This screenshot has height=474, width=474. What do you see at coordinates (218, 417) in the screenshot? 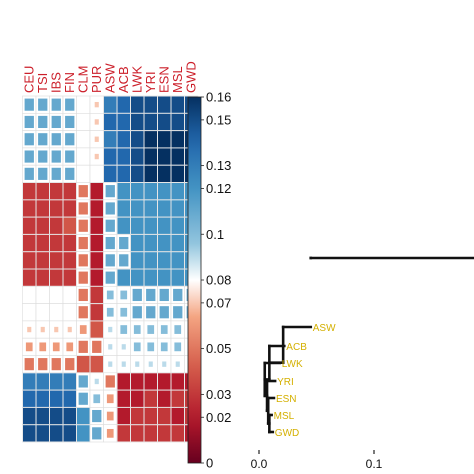
I see `colorbar-tick-label: 0.02` at bounding box center [218, 417].